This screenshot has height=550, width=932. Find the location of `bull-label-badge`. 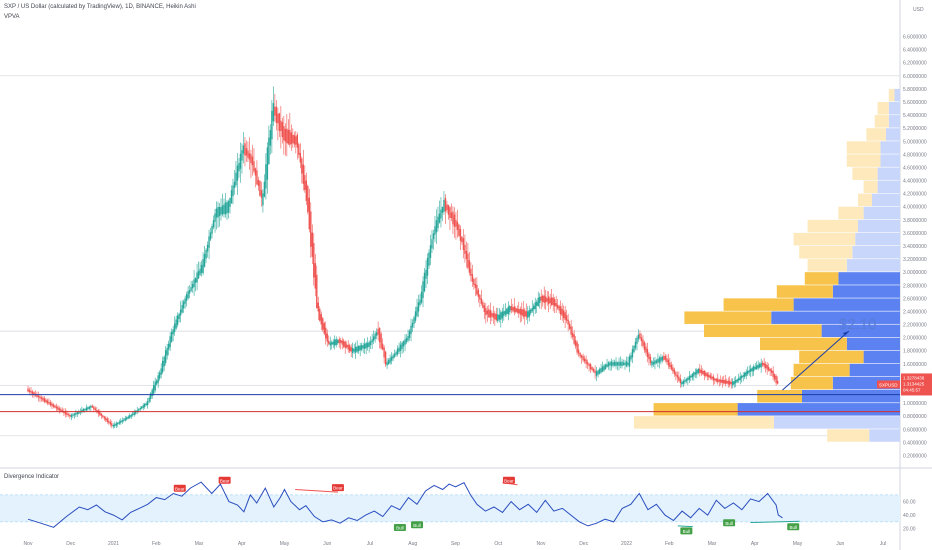

bull-label-badge is located at coordinates (793, 527).